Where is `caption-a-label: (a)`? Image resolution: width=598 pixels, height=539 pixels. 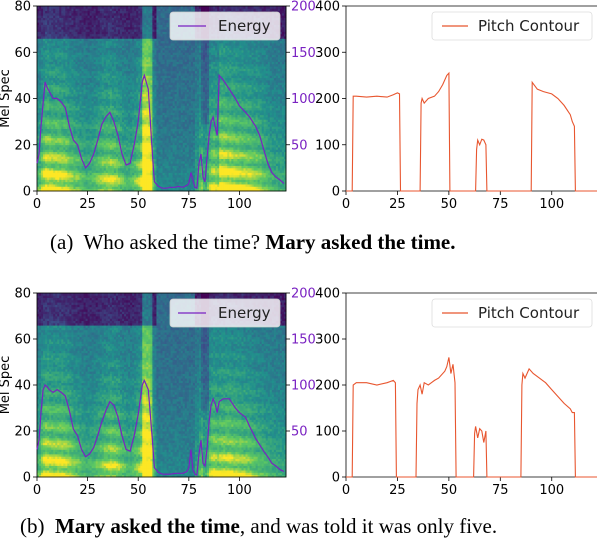 caption-a-label: (a) is located at coordinates (61, 242).